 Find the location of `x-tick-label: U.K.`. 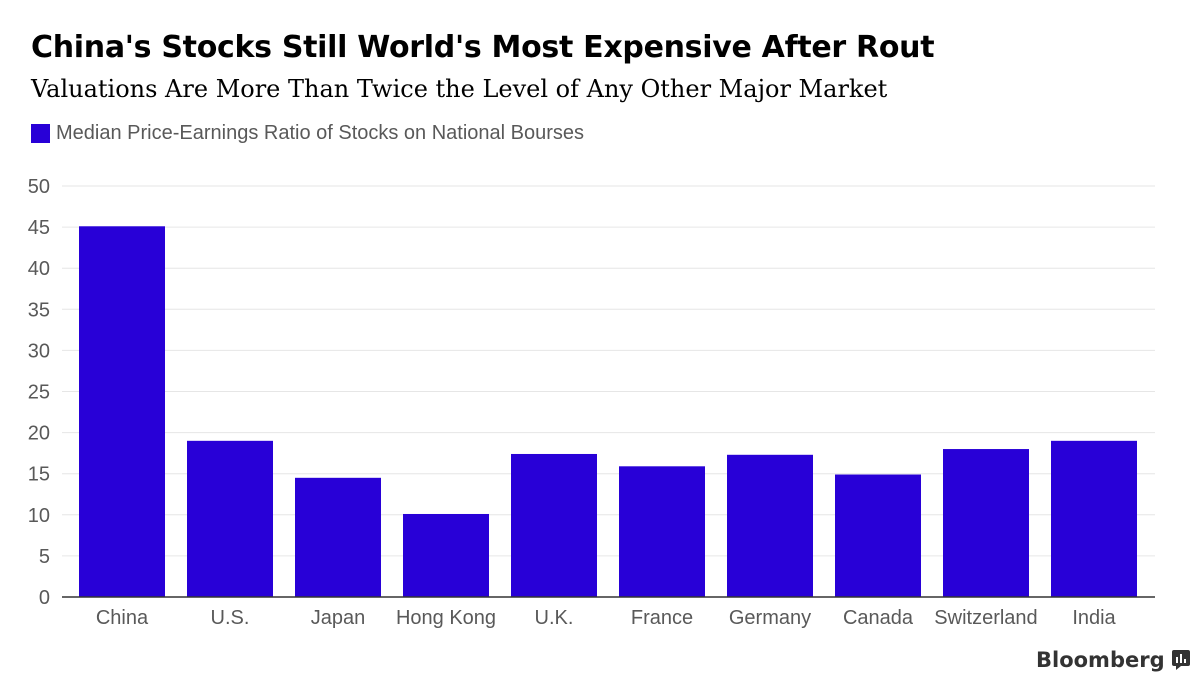

x-tick-label: U.K. is located at coordinates (554, 618).